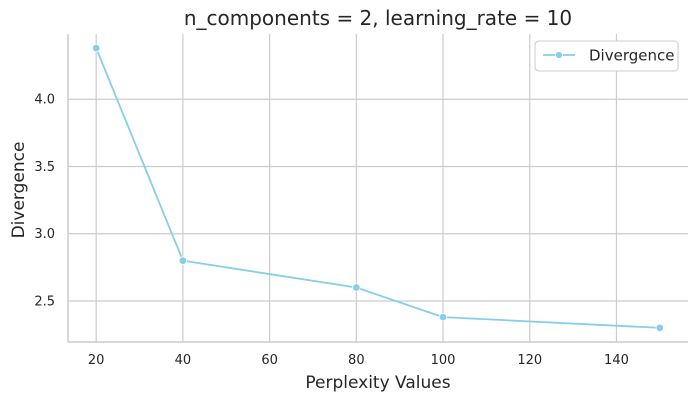 Image resolution: width=698 pixels, height=403 pixels. I want to click on x-tick-label: 60, so click(269, 360).